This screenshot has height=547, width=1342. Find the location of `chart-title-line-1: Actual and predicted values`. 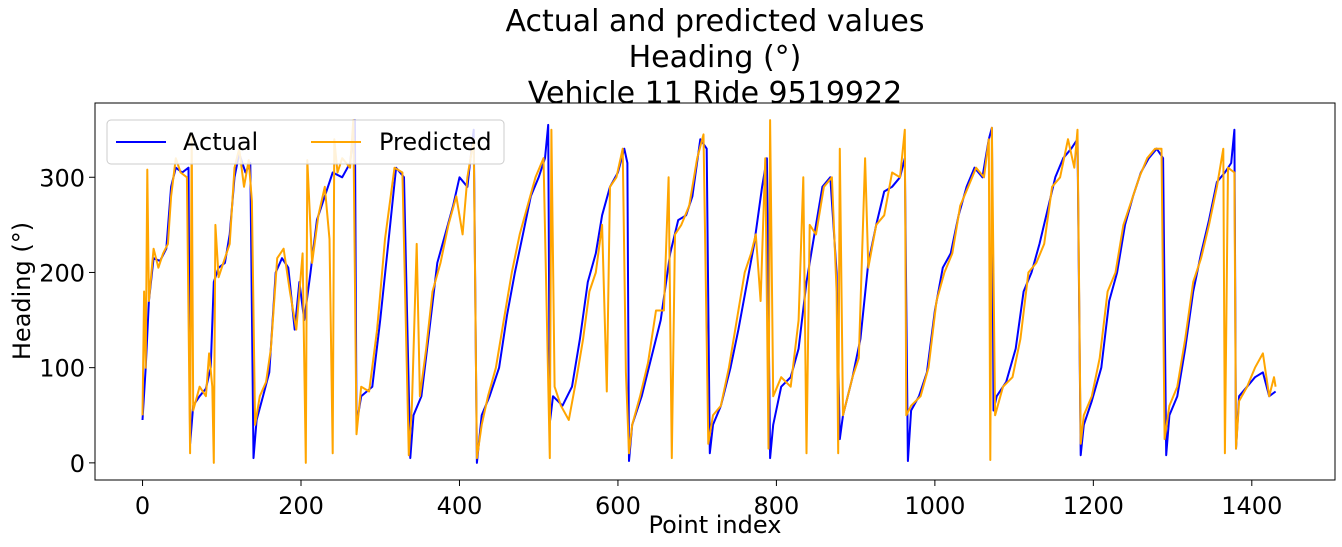

chart-title-line-1: Actual and predicted values is located at coordinates (715, 21).